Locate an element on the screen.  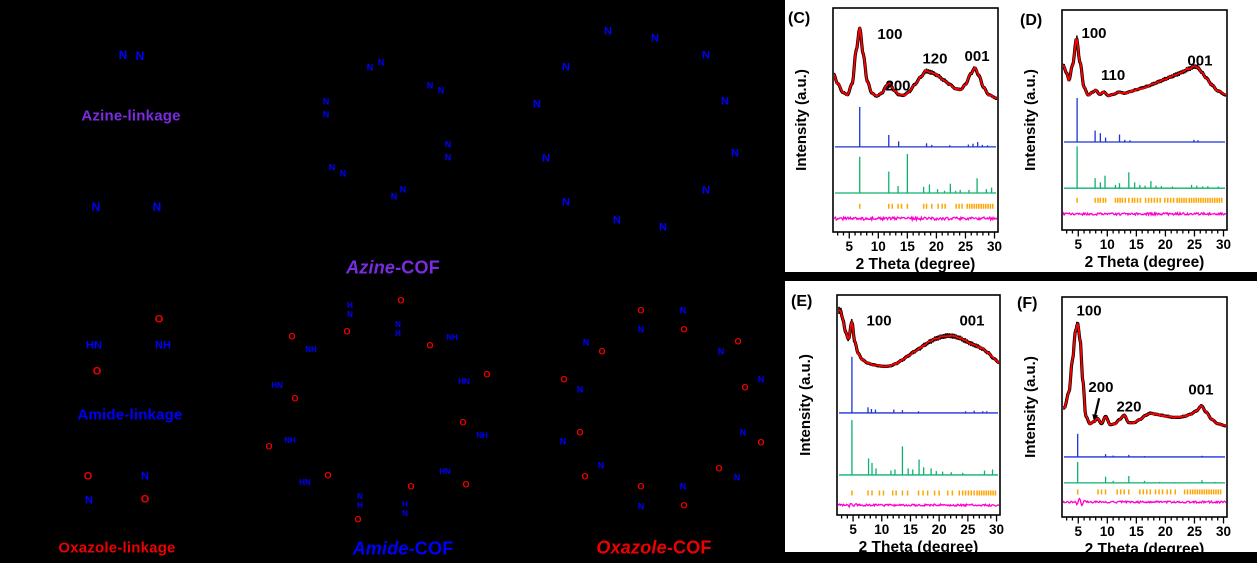
amide-cof-label: Amide-COF is located at coordinates (403, 549).